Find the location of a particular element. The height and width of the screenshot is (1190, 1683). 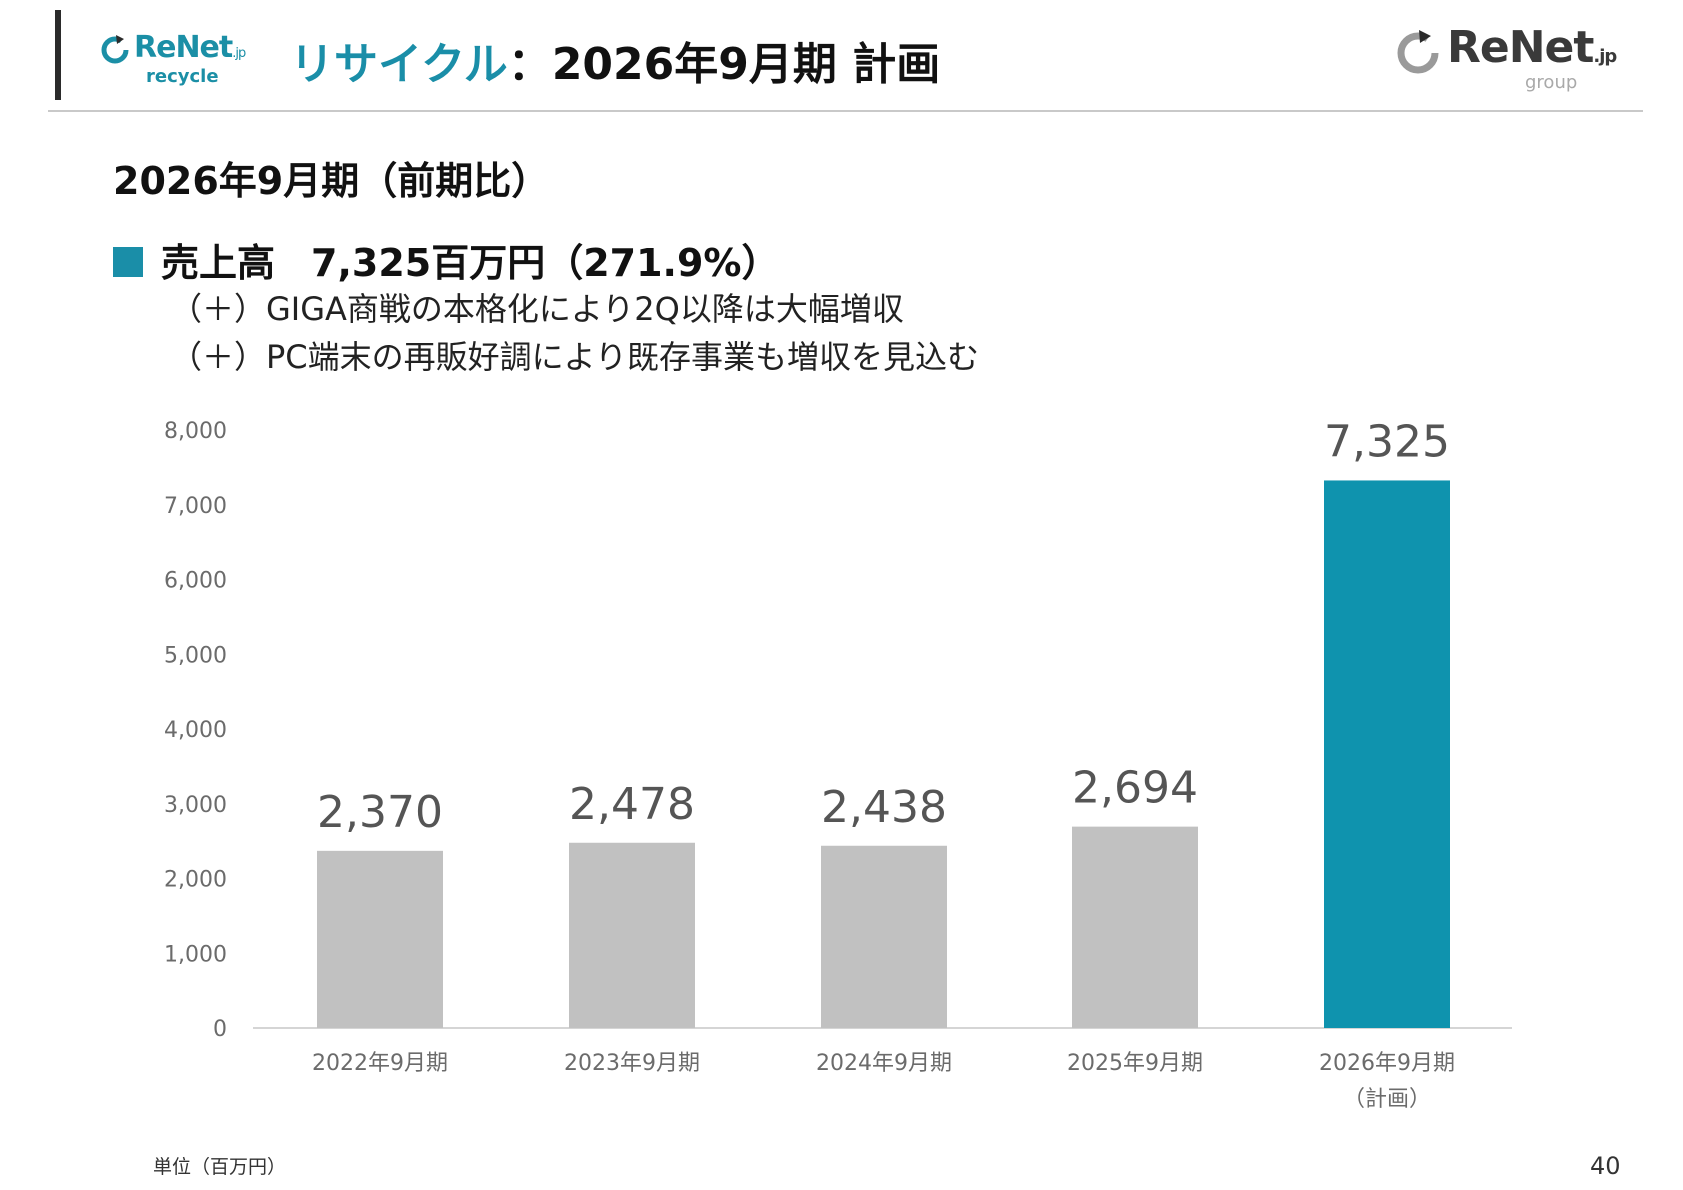

page-number: 40 is located at coordinates (1605, 1166).